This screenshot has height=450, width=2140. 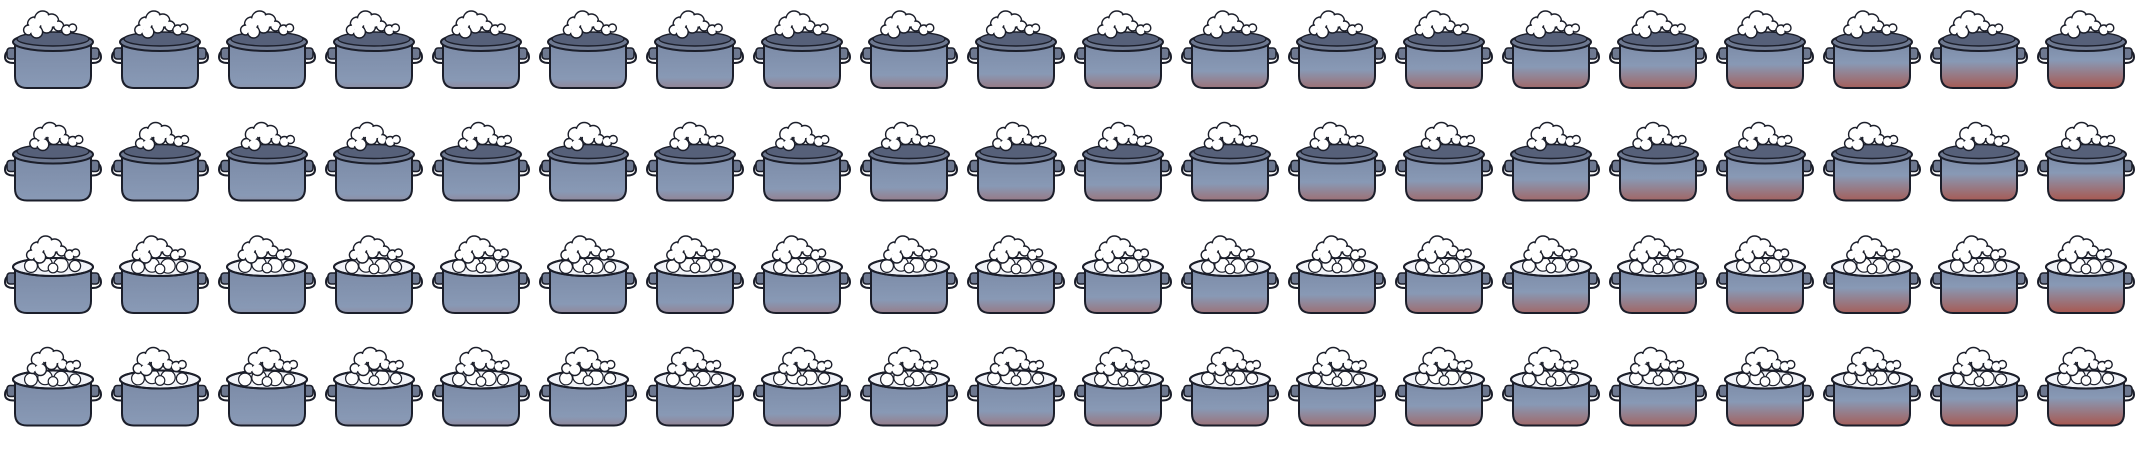 What do you see at coordinates (695, 386) in the screenshot?
I see `pot-sprite-r4-c7` at bounding box center [695, 386].